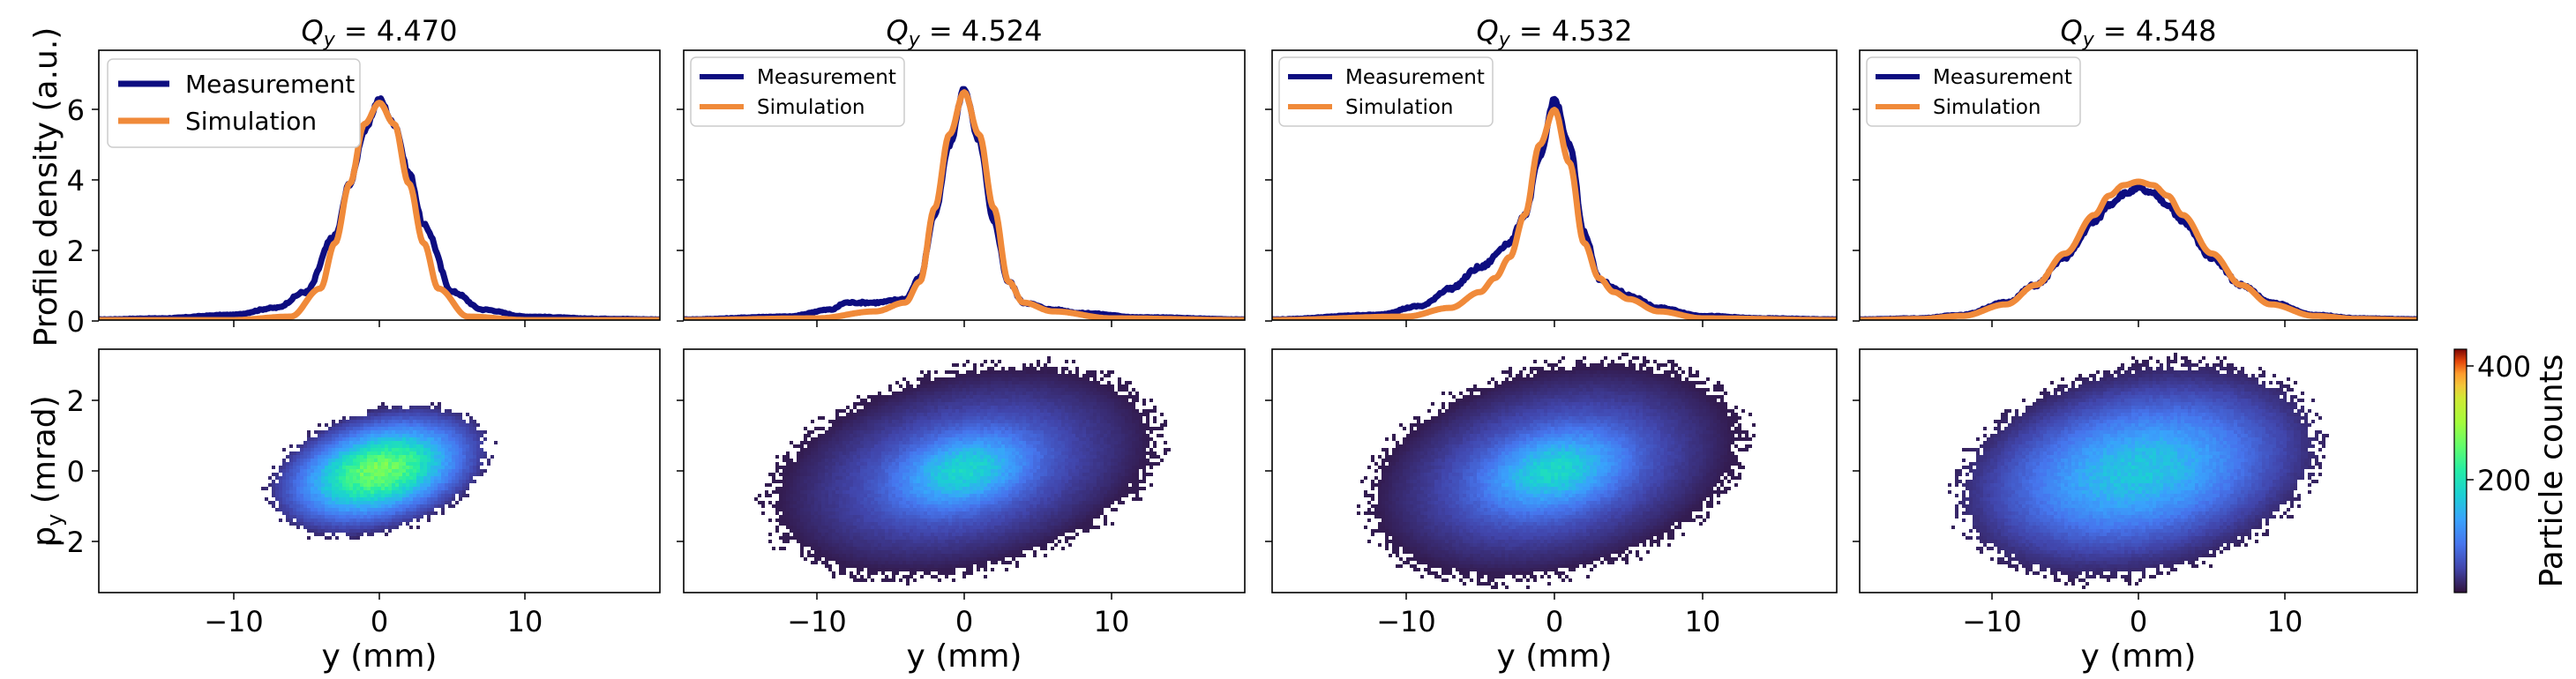 This screenshot has width=2576, height=679. What do you see at coordinates (1400, 107) in the screenshot?
I see `legend-label: Simulation` at bounding box center [1400, 107].